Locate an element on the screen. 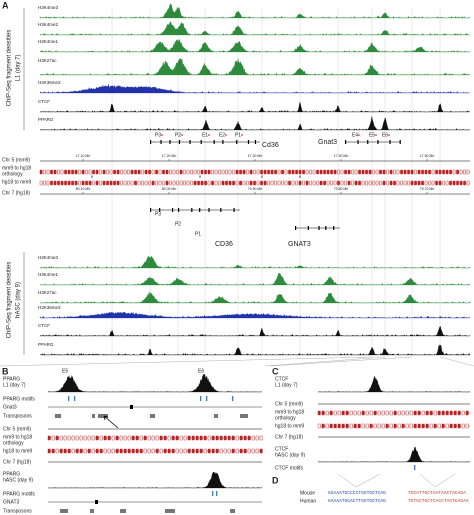  peak-label: E5 is located at coordinates (65, 371).